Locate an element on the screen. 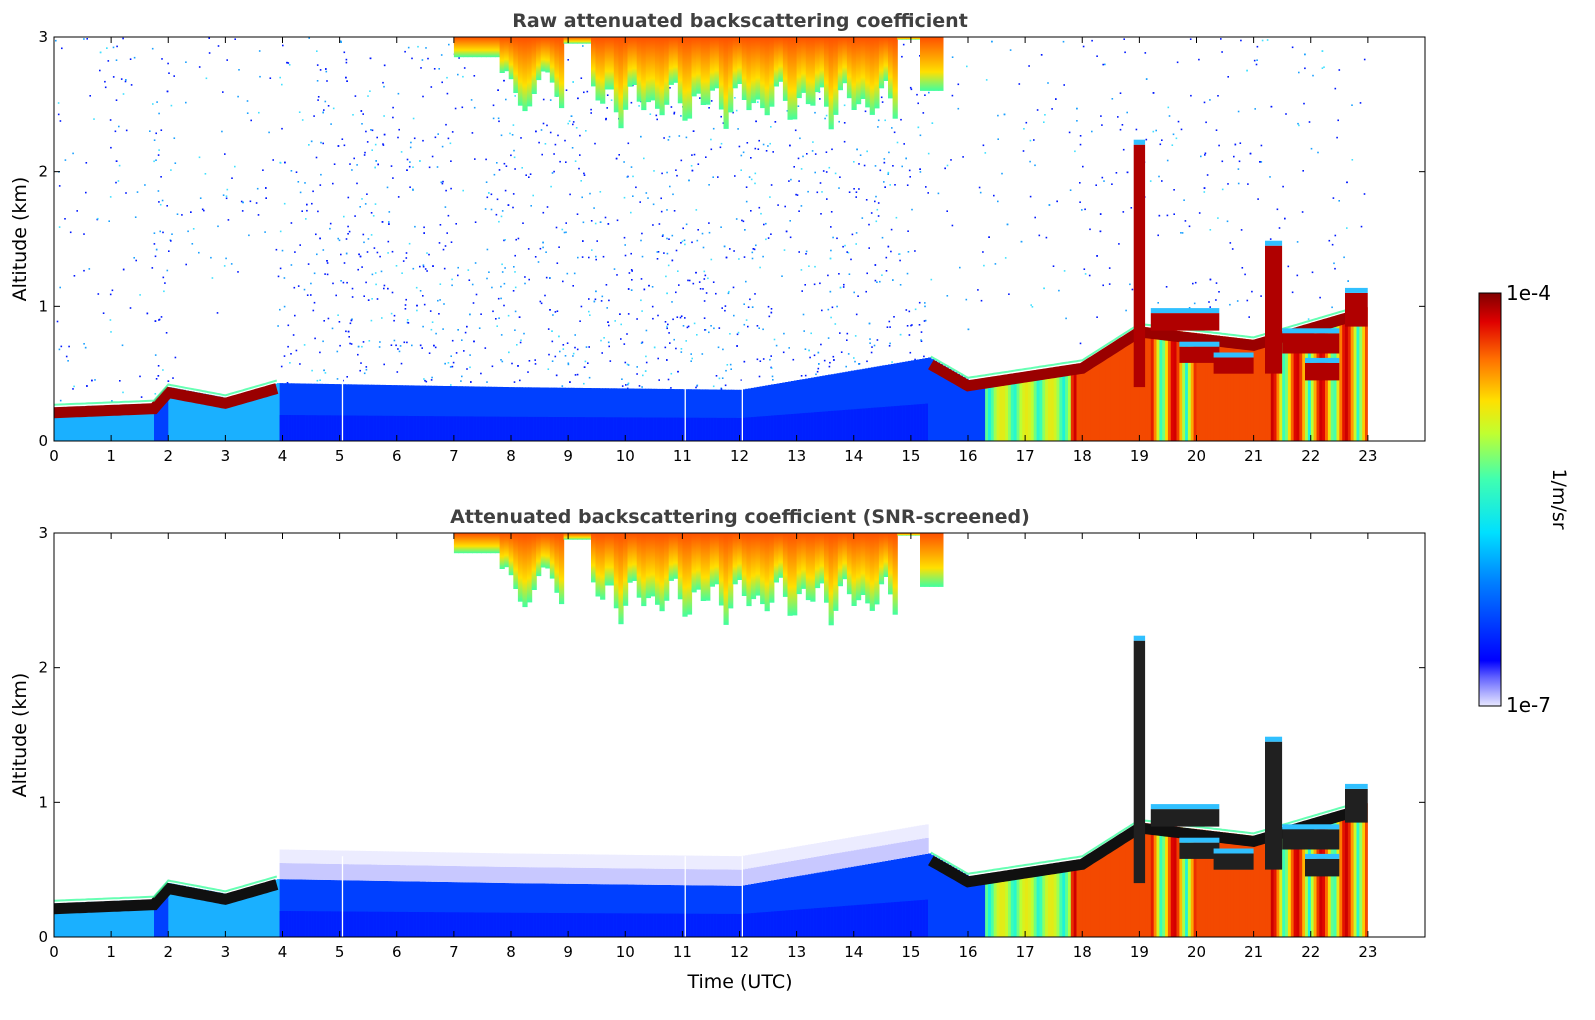 This screenshot has height=1020, width=1595. colorbar-max-label: 1e-4 is located at coordinates (1528, 293).